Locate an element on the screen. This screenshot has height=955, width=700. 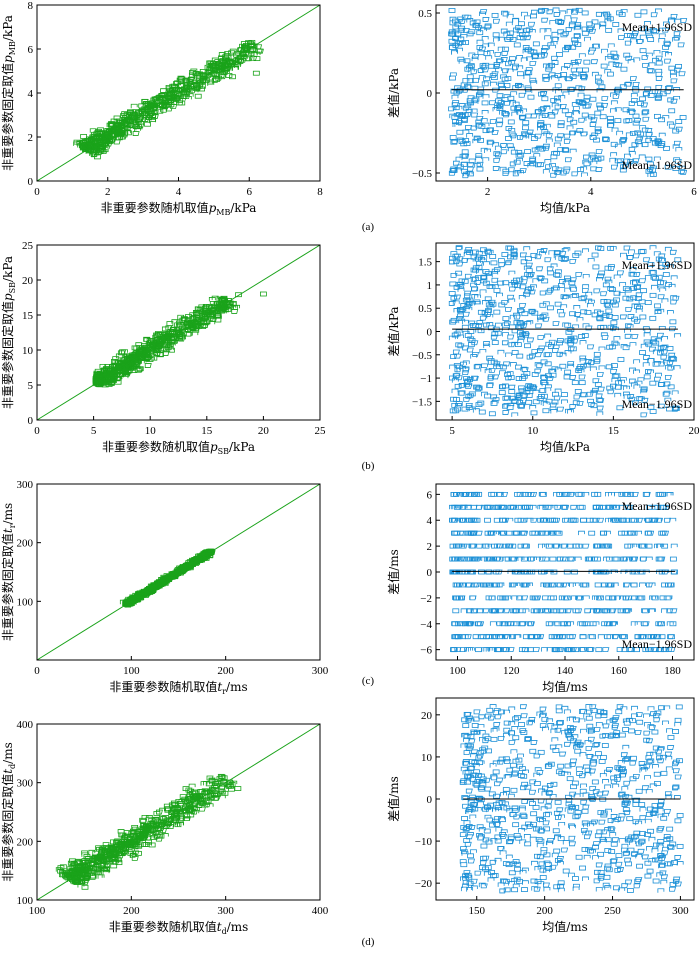
y-tick-label: 20 is located at coordinates (28, 281).